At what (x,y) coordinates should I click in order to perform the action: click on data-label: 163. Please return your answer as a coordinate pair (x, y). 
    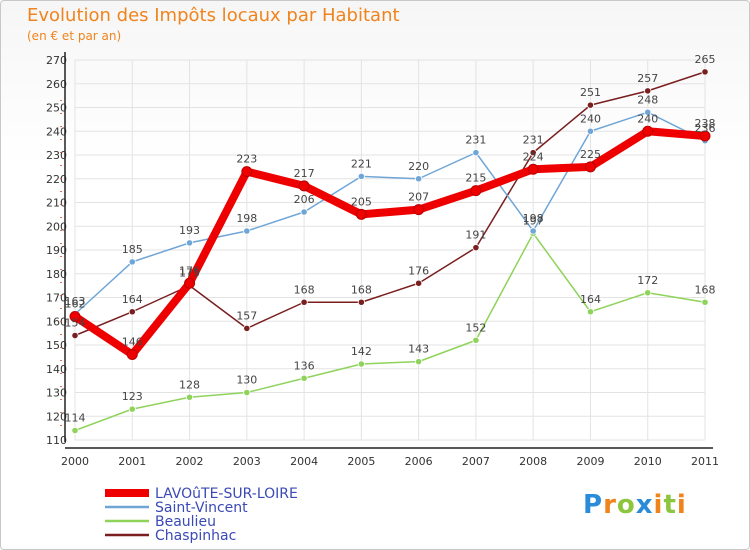
    Looking at the image, I should click on (75, 301).